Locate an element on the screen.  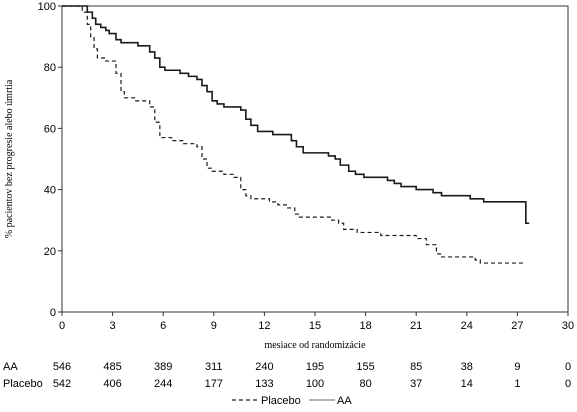
at-risk-value: 1 is located at coordinates (517, 384).